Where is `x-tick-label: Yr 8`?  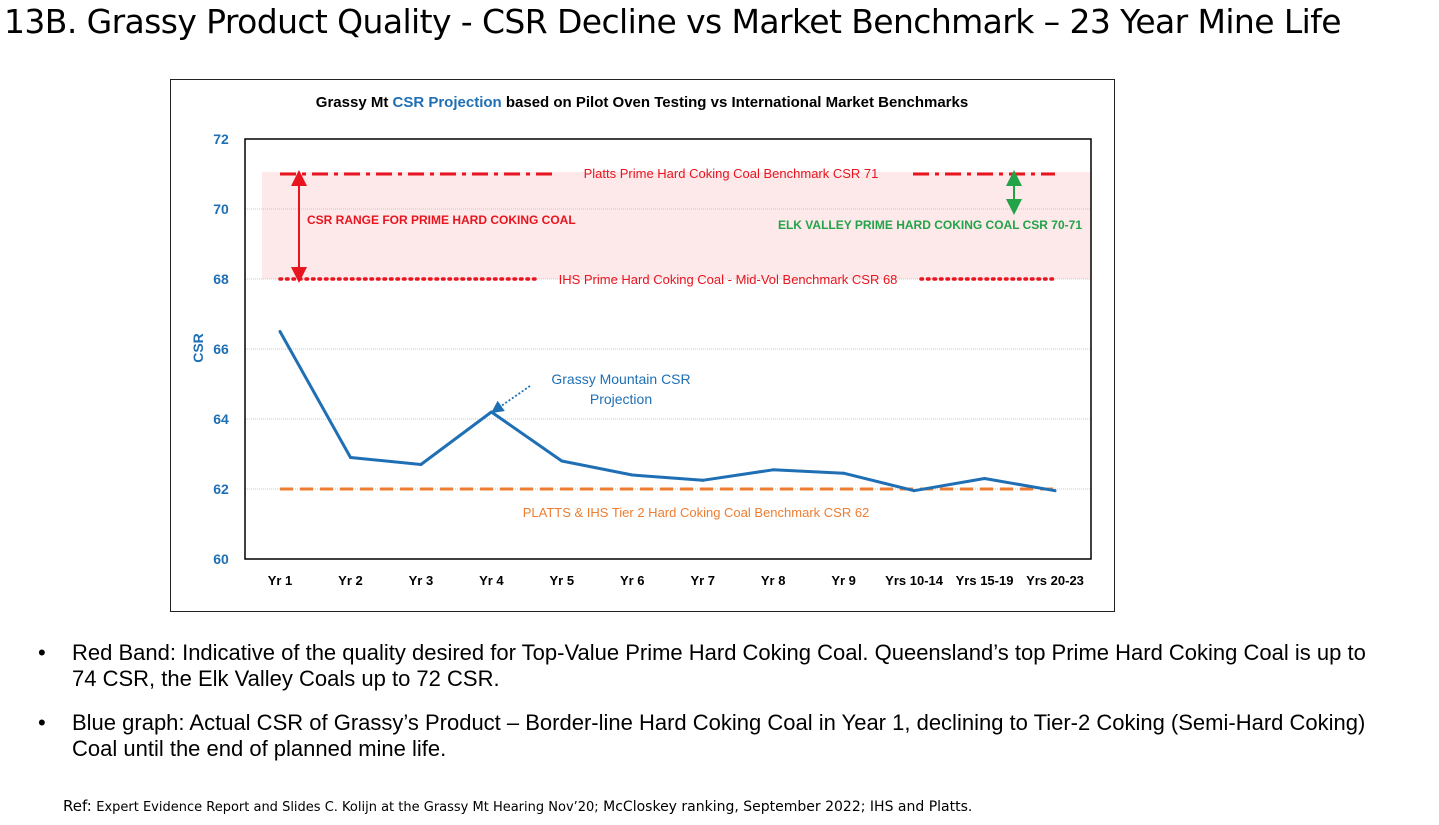 x-tick-label: Yr 8 is located at coordinates (773, 580).